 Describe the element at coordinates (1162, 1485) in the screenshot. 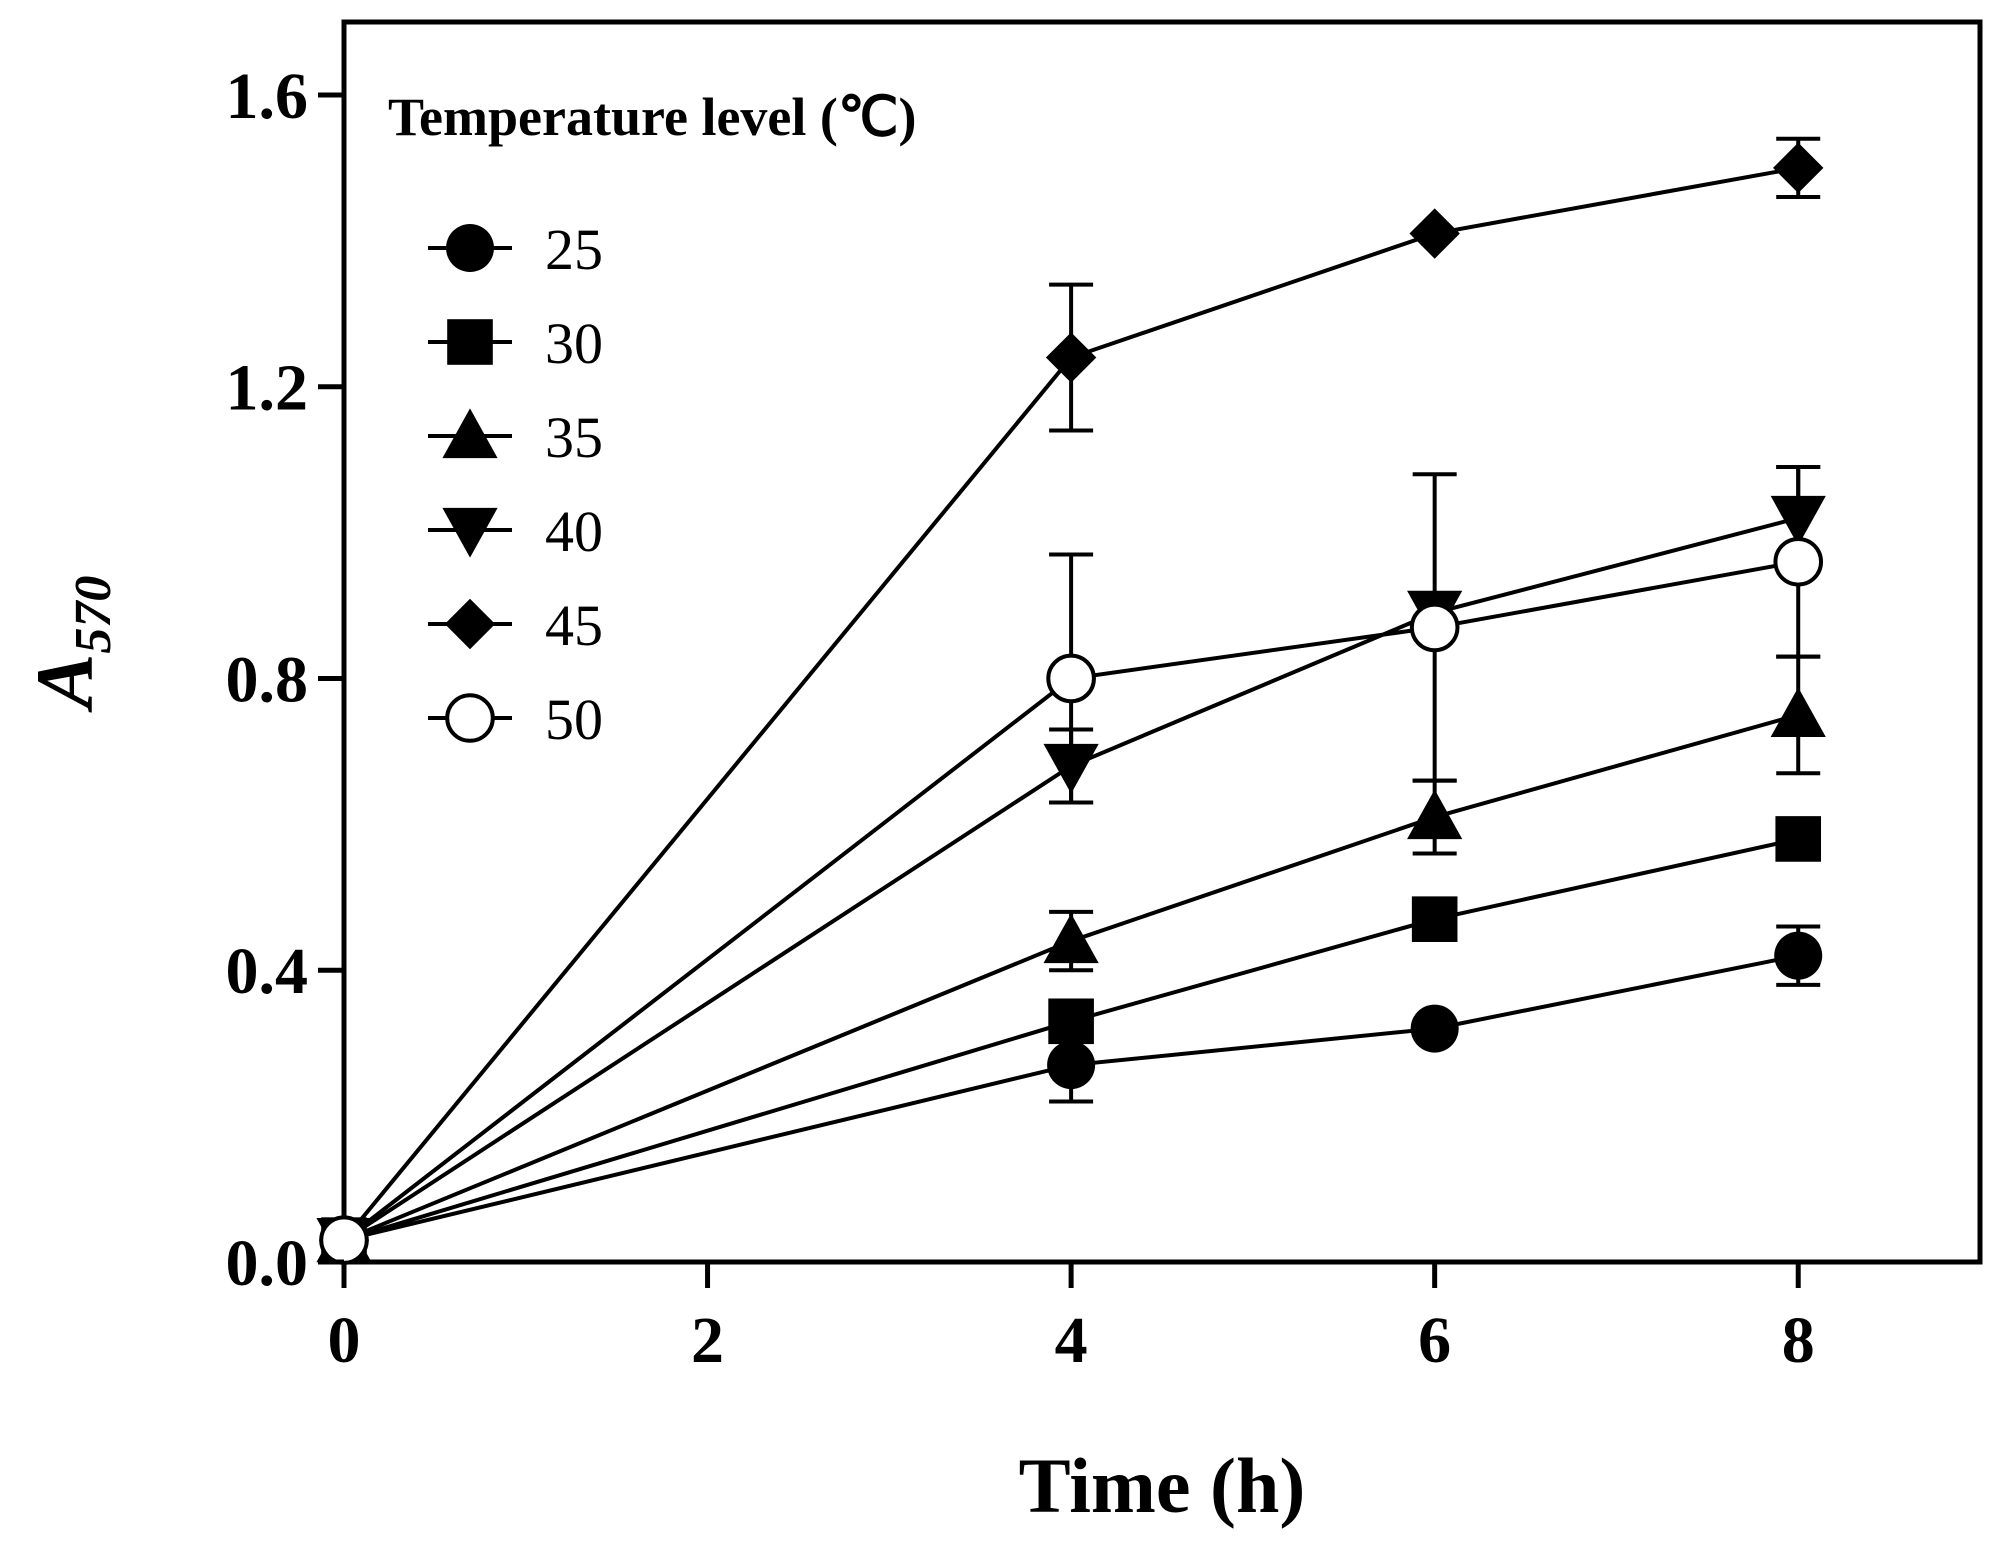

I see `x-axis-title: Time (h)` at that location.